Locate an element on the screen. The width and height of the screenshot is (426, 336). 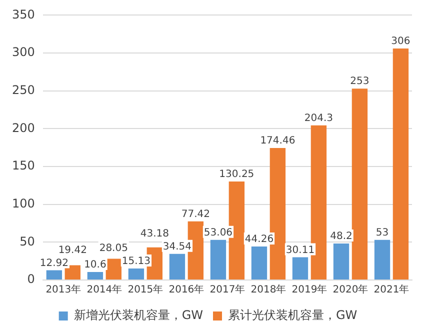
data-label: 28.05 is located at coordinates (113, 248).